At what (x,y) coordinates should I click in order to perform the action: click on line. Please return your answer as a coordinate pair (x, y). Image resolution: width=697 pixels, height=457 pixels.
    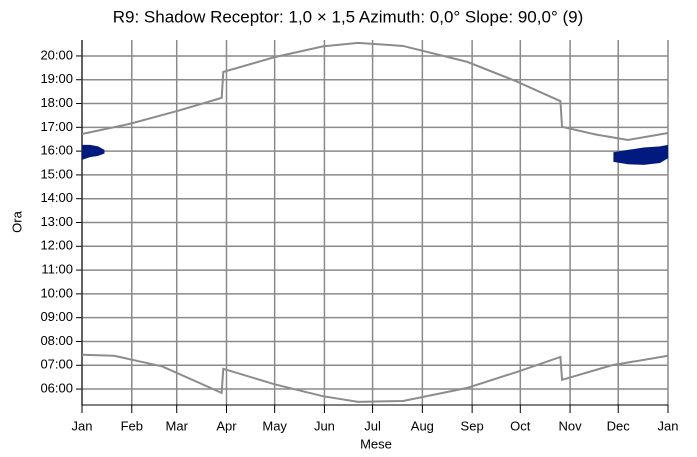
    Looking at the image, I should click on (375, 378).